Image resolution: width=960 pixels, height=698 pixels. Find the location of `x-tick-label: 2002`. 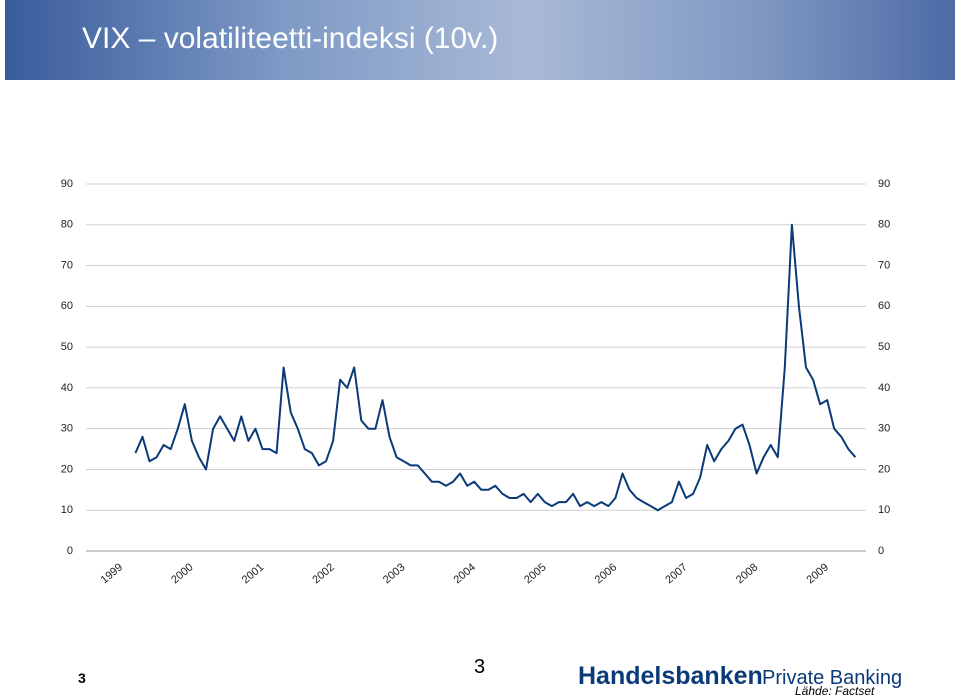

x-tick-label: 2002 is located at coordinates (323, 573).